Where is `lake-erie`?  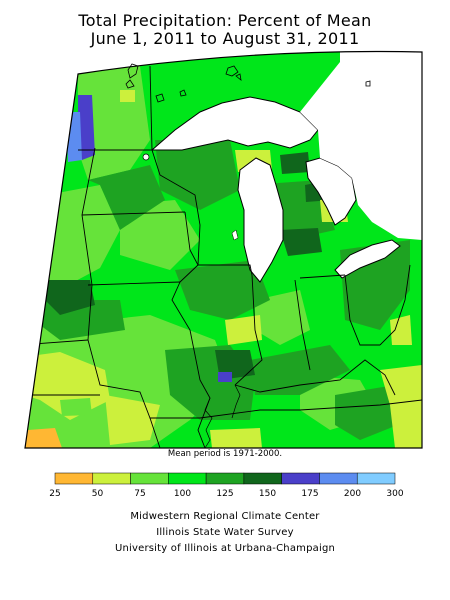 lake-erie is located at coordinates (367, 259).